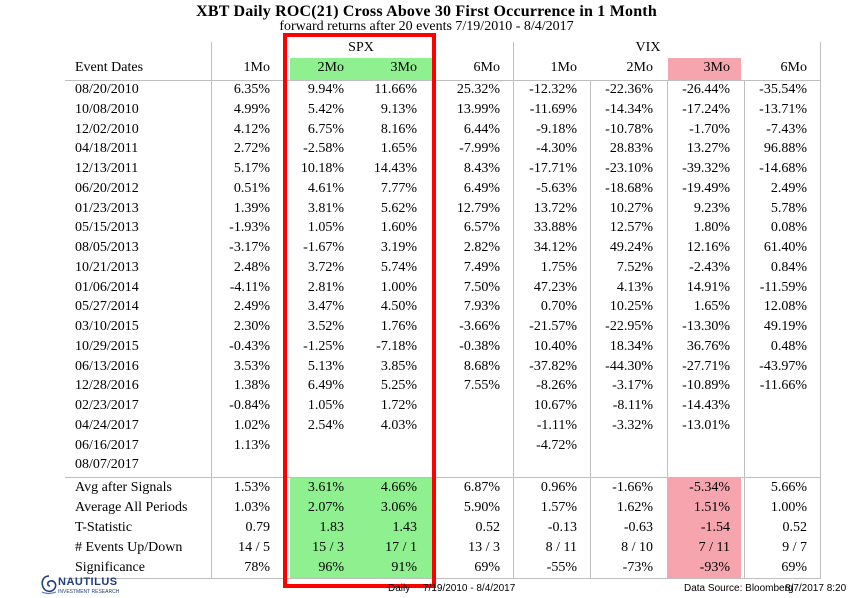  Describe the element at coordinates (709, 129) in the screenshot. I see `cell-vix-3mo: -1.70%` at that location.